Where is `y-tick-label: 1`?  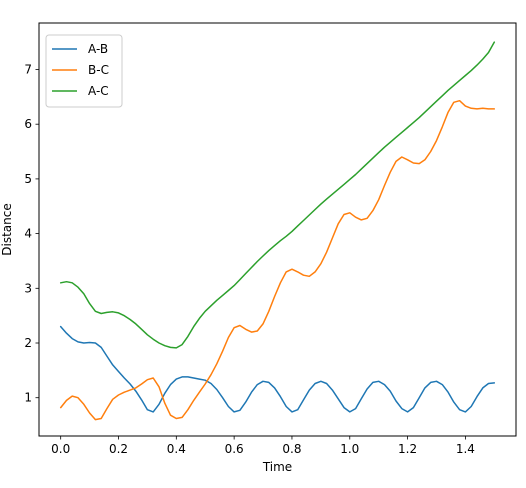
y-tick-label: 1 is located at coordinates (28, 398).